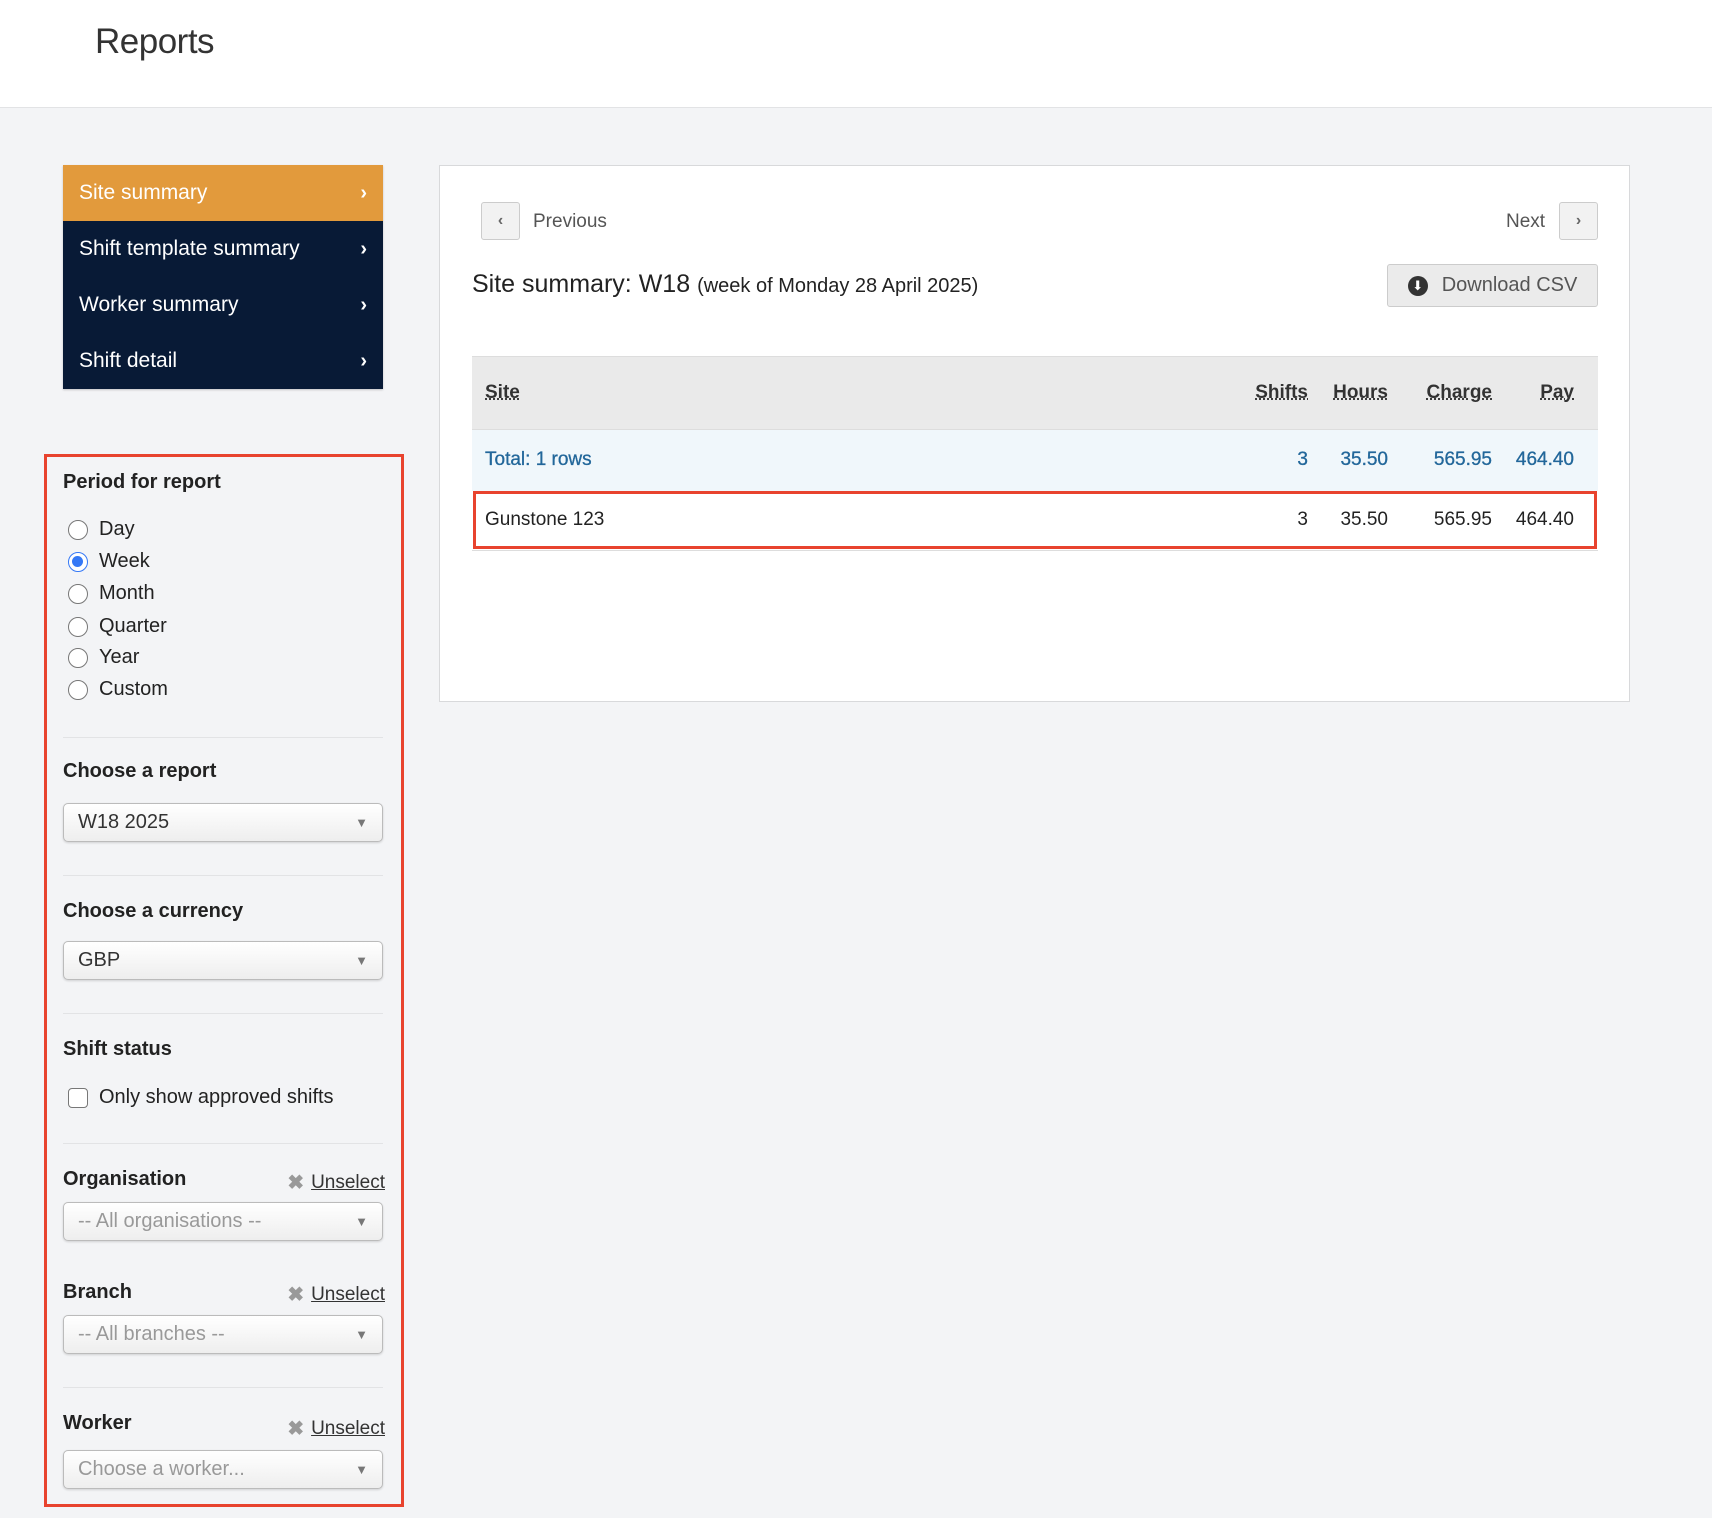 This screenshot has width=1712, height=1518. I want to click on download-icon: ⬇, so click(1417, 285).